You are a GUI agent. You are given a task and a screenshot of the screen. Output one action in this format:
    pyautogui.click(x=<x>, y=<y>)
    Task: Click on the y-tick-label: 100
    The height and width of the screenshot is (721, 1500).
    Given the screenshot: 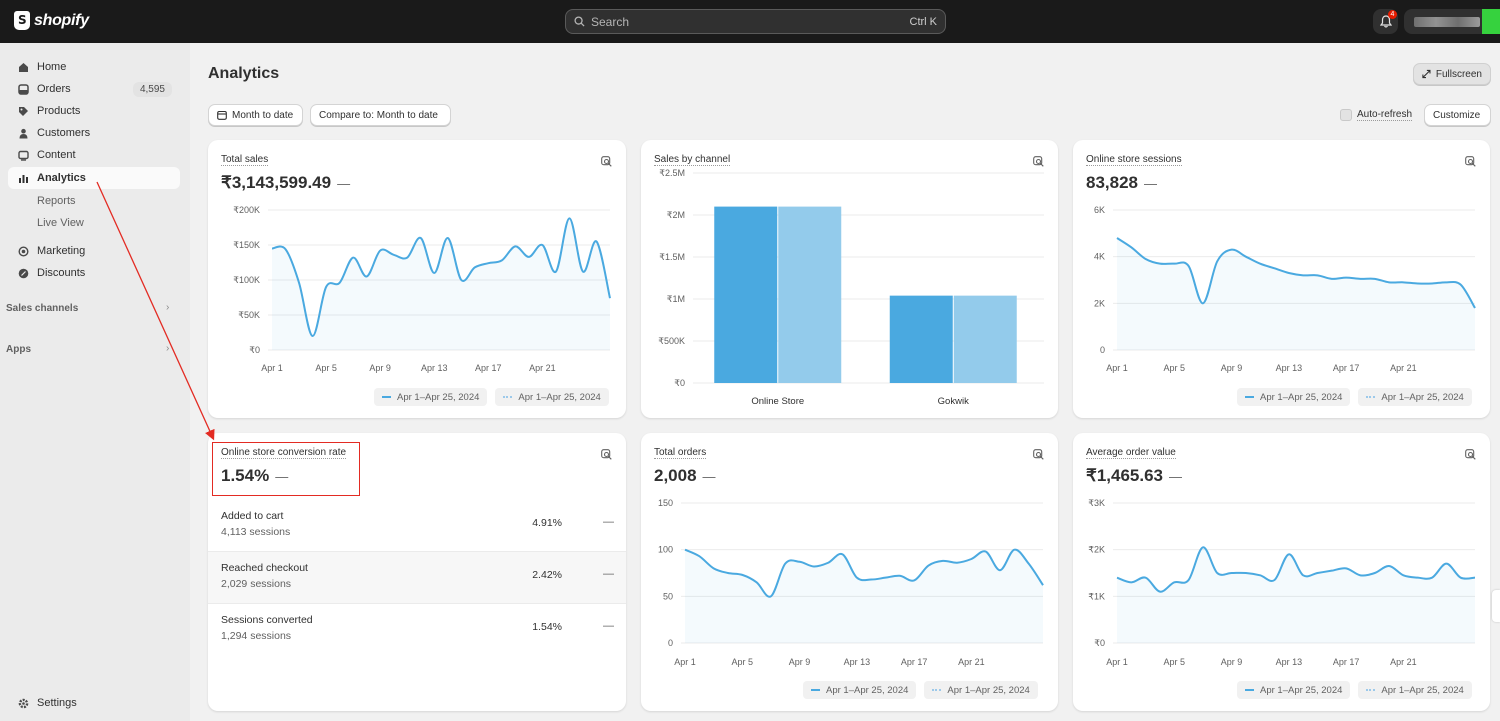 What is the action you would take?
    pyautogui.click(x=665, y=550)
    